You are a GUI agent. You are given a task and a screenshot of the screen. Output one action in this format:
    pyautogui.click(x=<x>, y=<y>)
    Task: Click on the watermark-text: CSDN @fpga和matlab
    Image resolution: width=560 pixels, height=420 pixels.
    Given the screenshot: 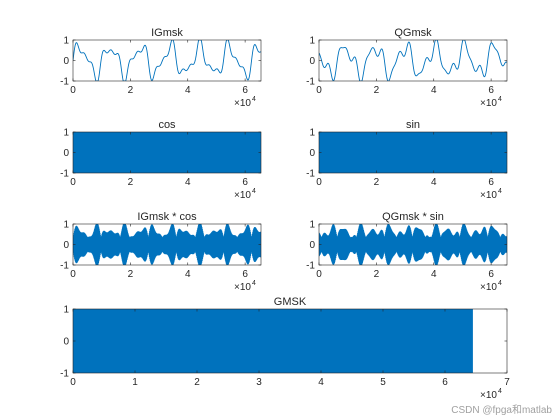 What is the action you would take?
    pyautogui.click(x=501, y=410)
    